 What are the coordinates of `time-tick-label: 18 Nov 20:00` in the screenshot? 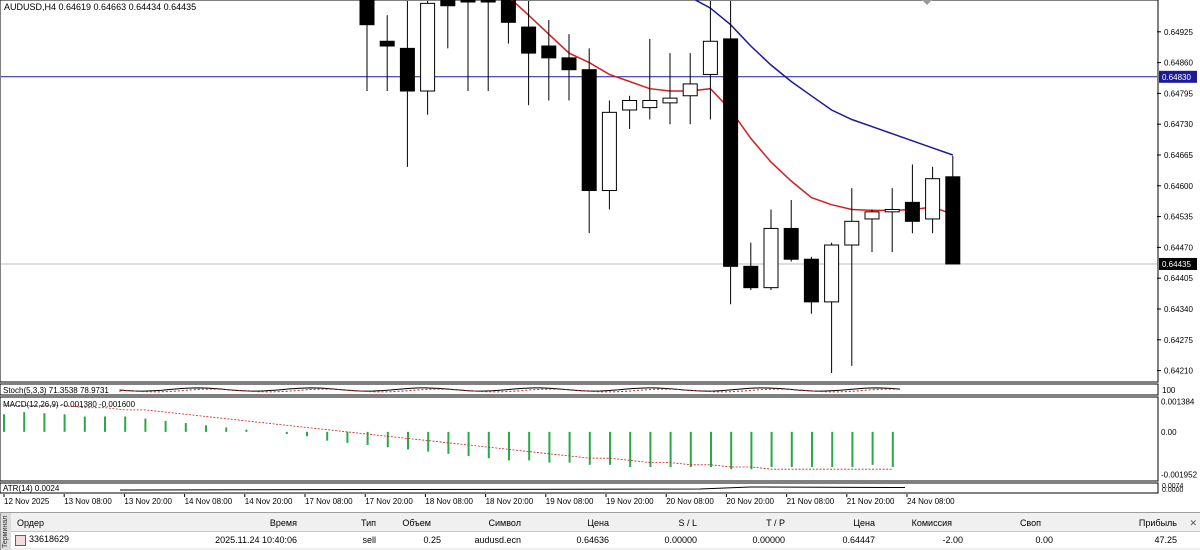 It's located at (510, 501).